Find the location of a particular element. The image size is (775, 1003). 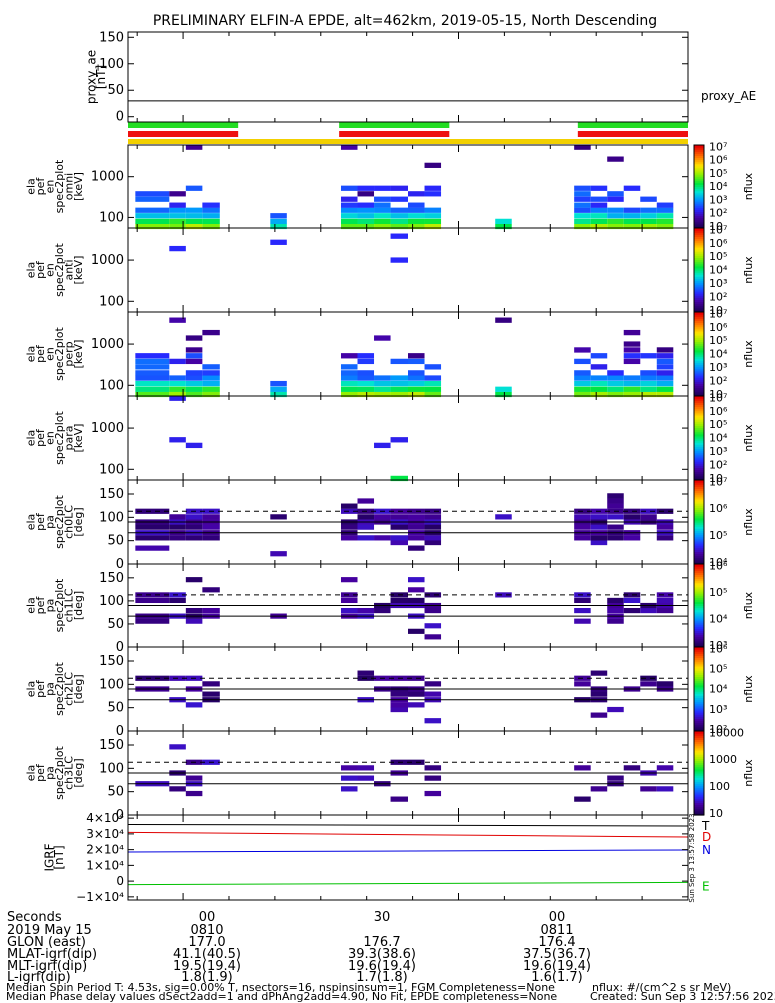

colorbar-tick-label: 10⁷ is located at coordinates (718, 229).